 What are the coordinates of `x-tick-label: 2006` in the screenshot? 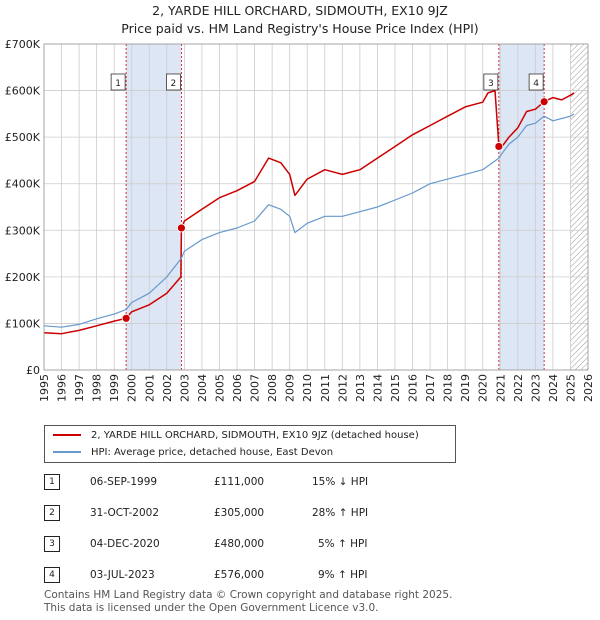 It's located at (237, 388).